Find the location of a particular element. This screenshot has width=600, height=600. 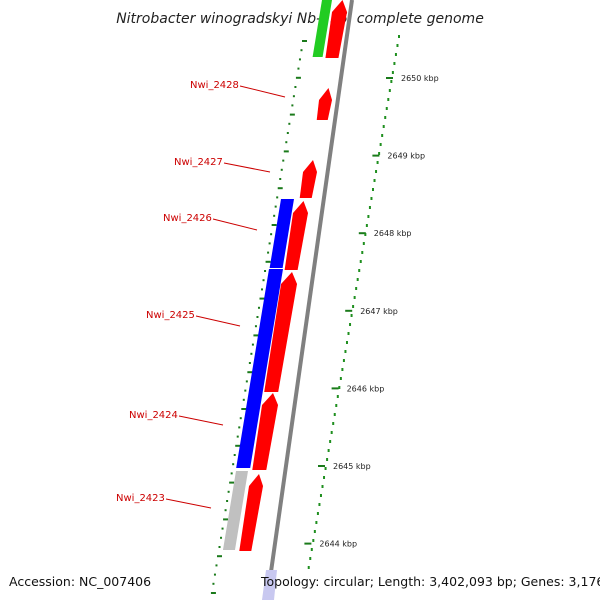

gene-feature-partial is located at coordinates (269, 585).